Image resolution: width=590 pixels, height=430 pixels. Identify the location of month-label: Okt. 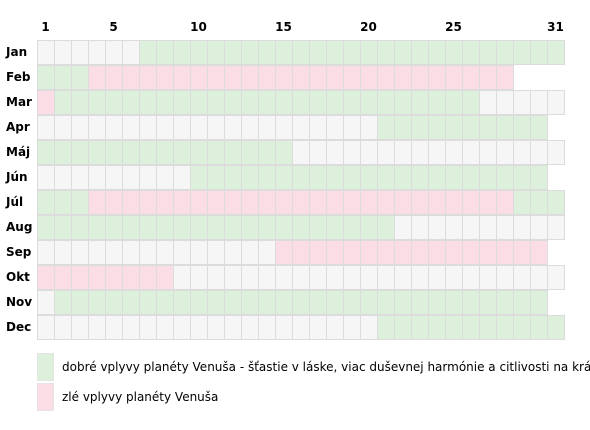
(18, 277).